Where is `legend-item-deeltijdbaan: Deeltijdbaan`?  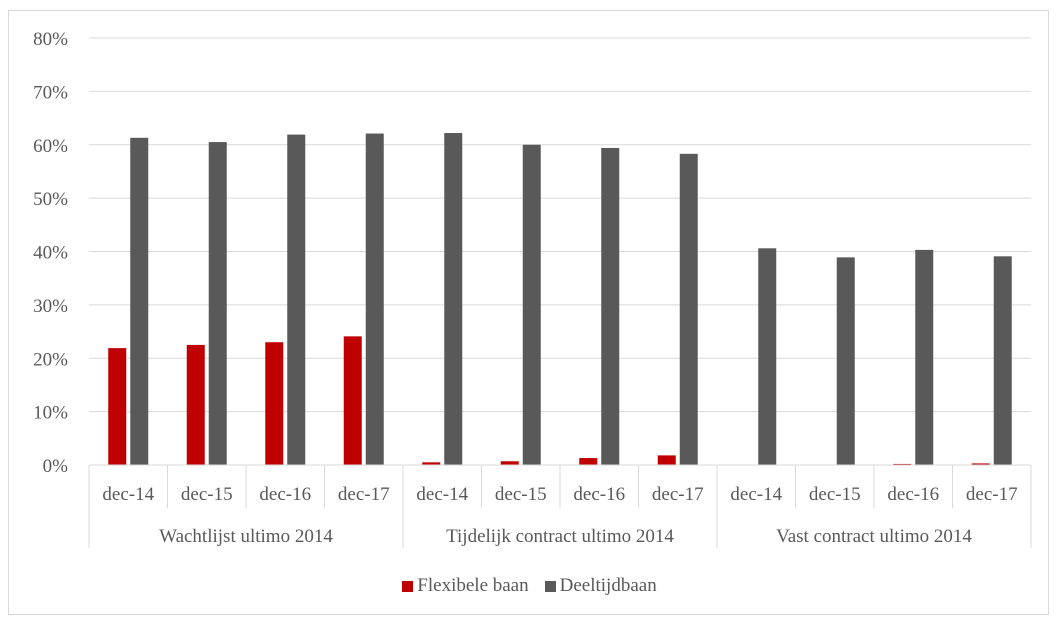
legend-item-deeltijdbaan: Deeltijdbaan is located at coordinates (600, 586).